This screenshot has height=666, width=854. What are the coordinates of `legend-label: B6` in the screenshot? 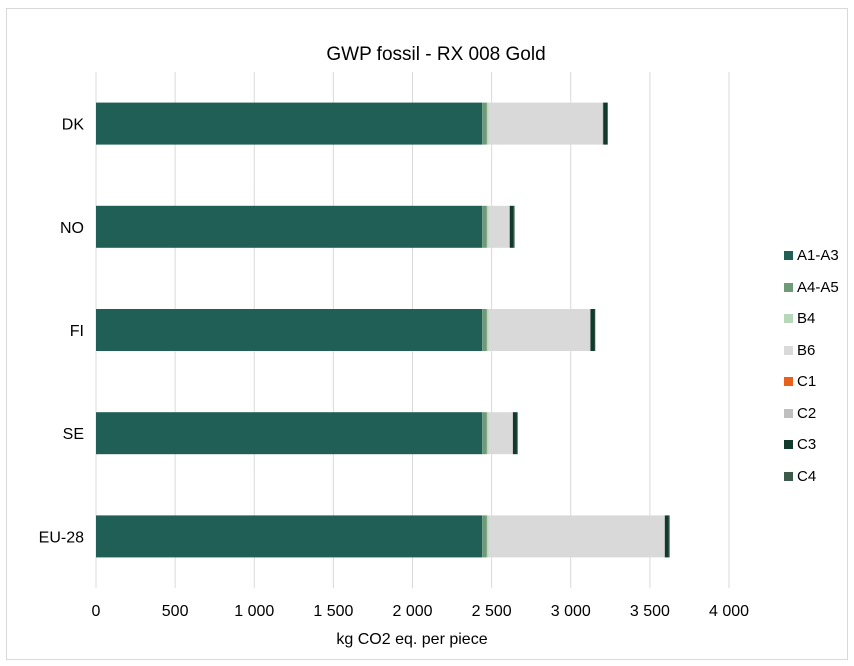 It's located at (806, 350).